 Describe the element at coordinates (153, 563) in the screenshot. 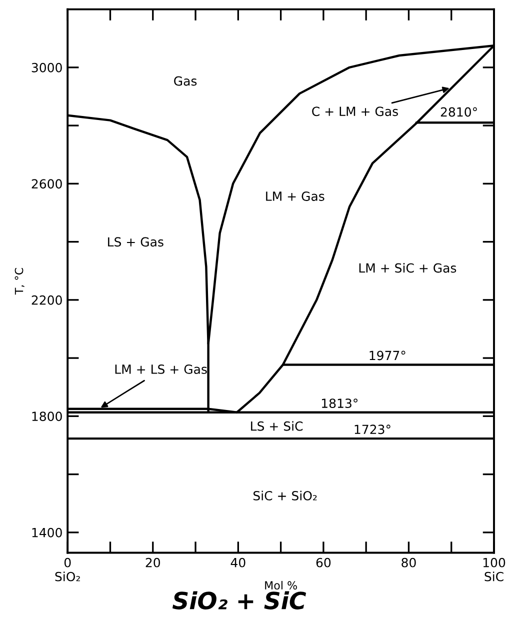

I see `x-tick-label: 20` at that location.